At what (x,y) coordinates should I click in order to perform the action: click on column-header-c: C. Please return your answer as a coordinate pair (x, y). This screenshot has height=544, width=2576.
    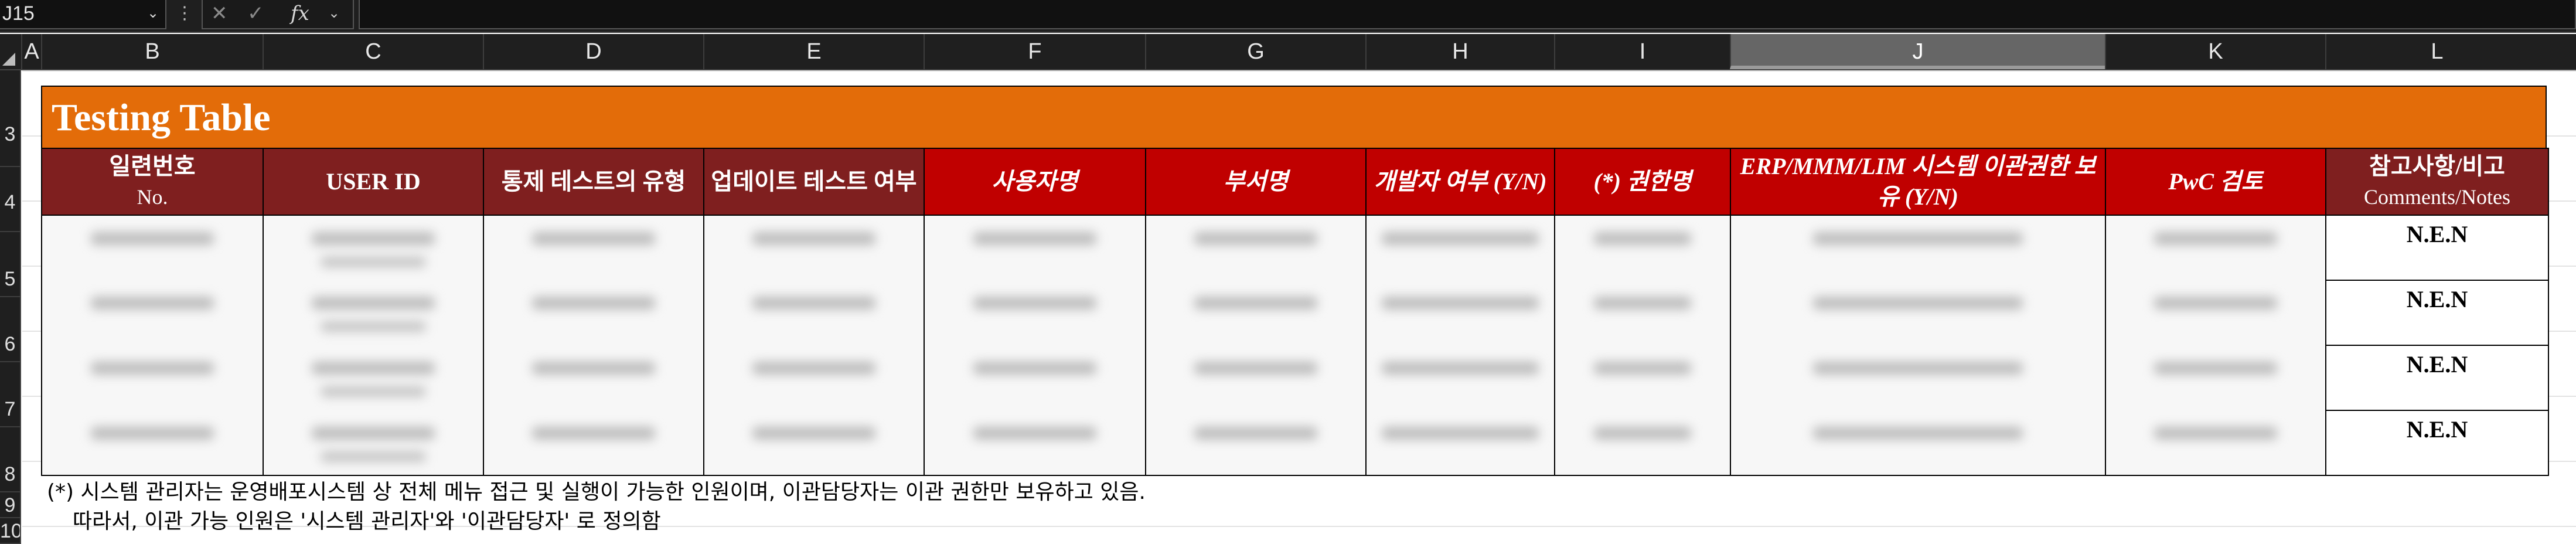
    Looking at the image, I should click on (373, 51).